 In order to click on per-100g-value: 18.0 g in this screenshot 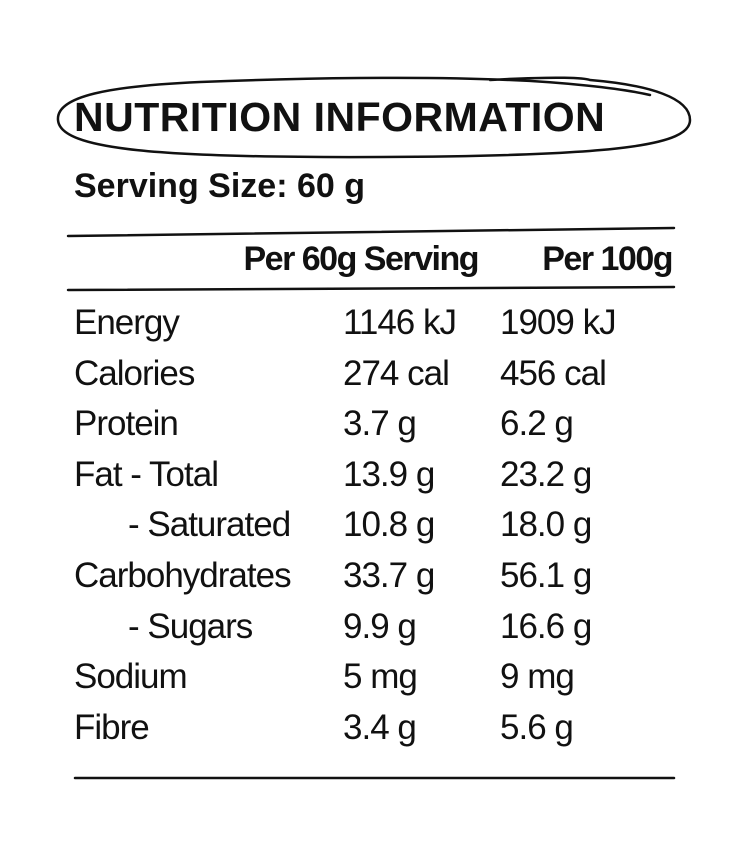, I will do `click(546, 525)`.